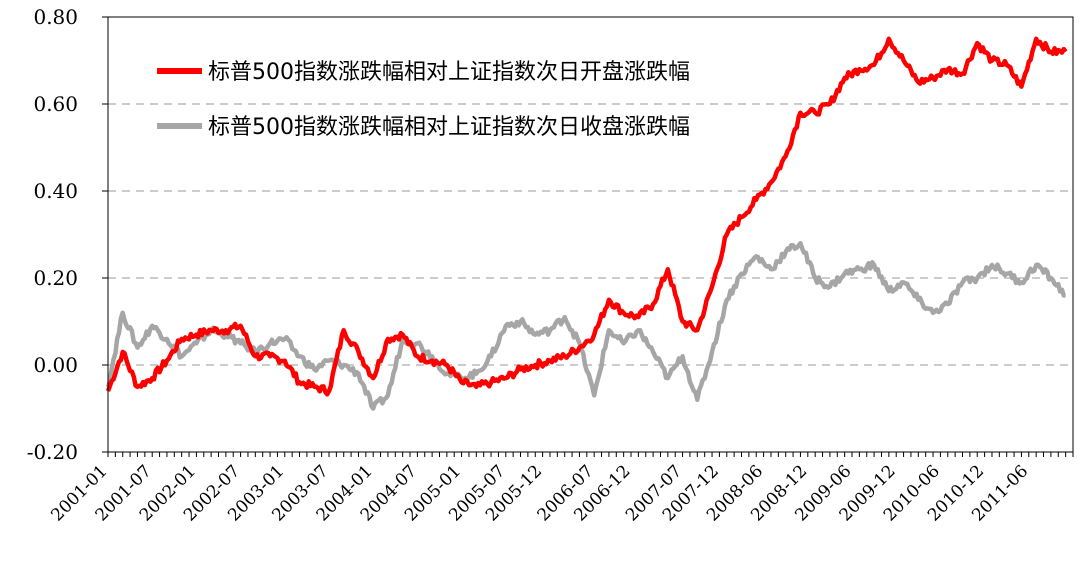  Describe the element at coordinates (449, 72) in the screenshot. I see `legend-label-open: 标普500指数涨跌幅相对上证指数次日开盘涨跌幅` at that location.